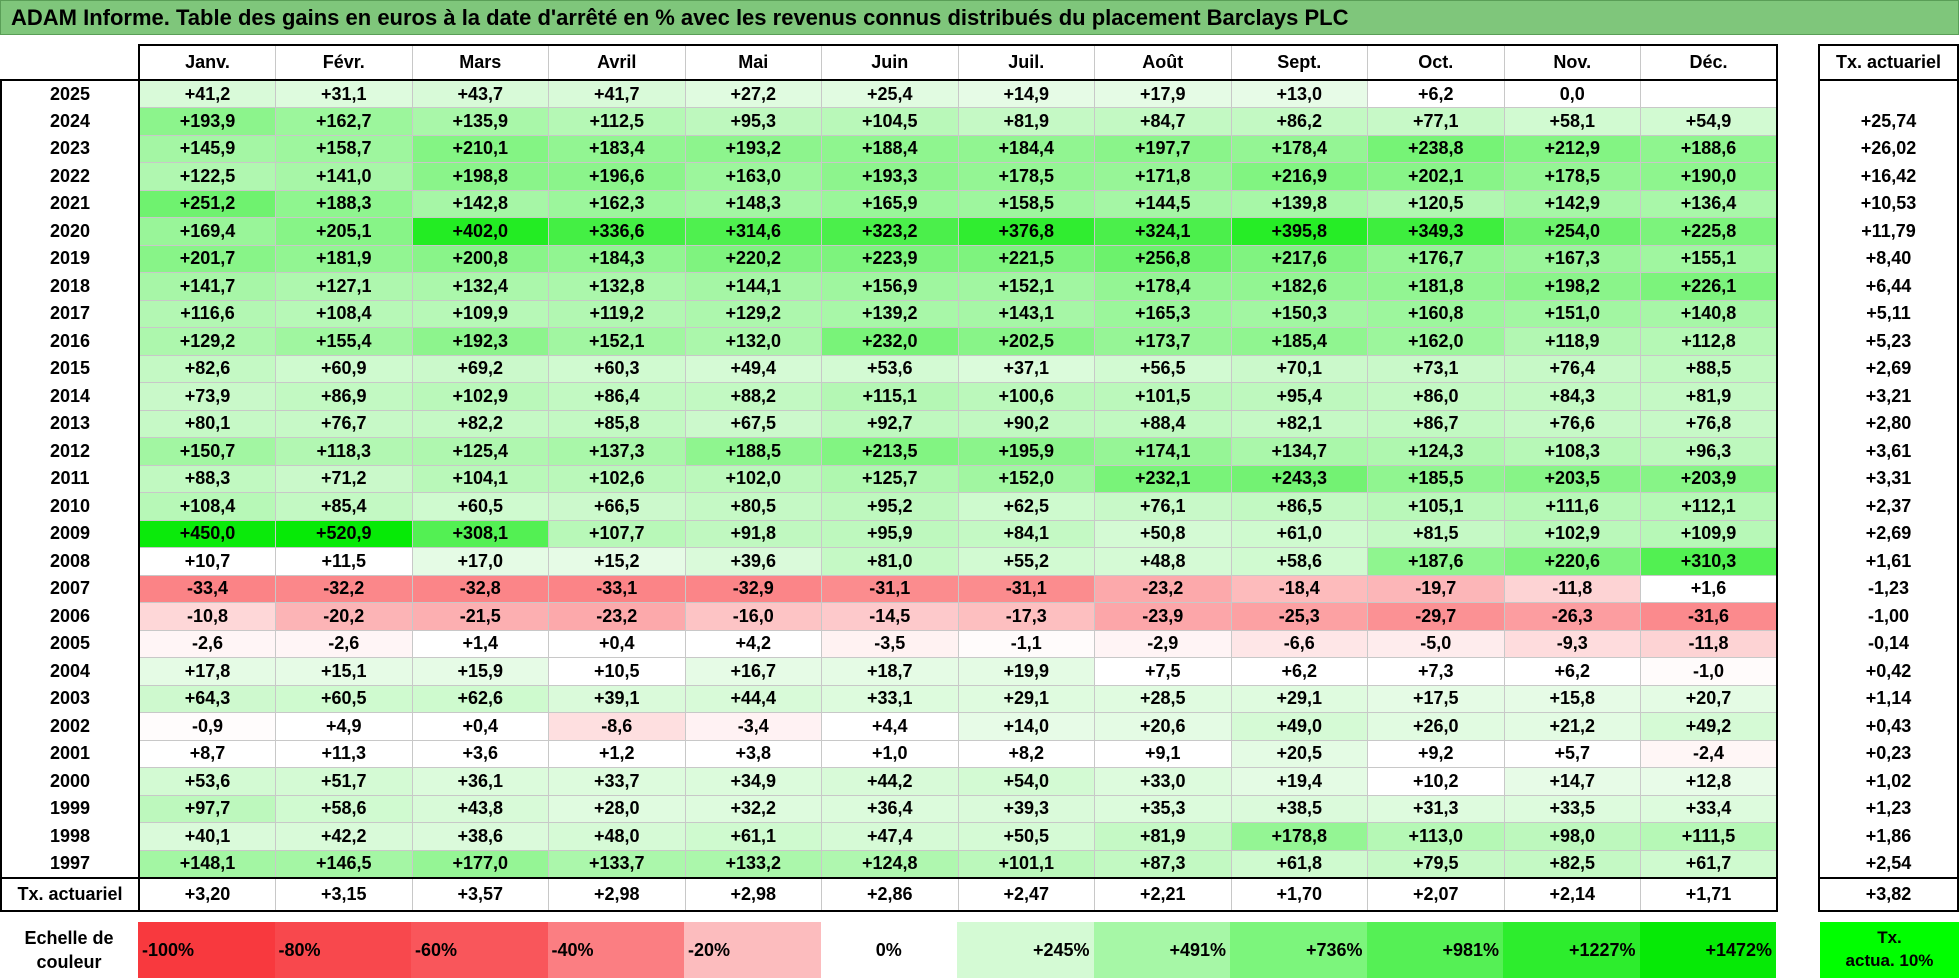  I want to click on gain-cell: +202,5, so click(1026, 341).